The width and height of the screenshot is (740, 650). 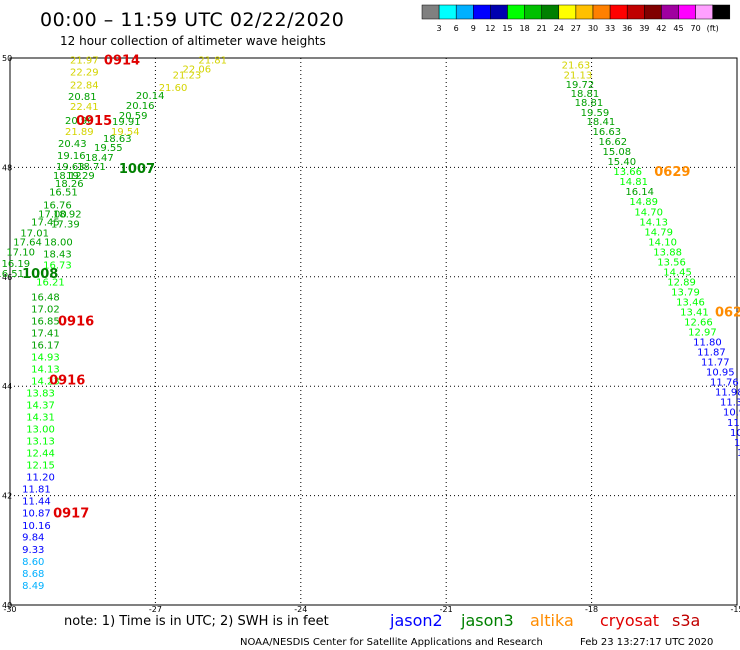 What do you see at coordinates (40, 418) in the screenshot?
I see `wave-height-label: 14.31` at bounding box center [40, 418].